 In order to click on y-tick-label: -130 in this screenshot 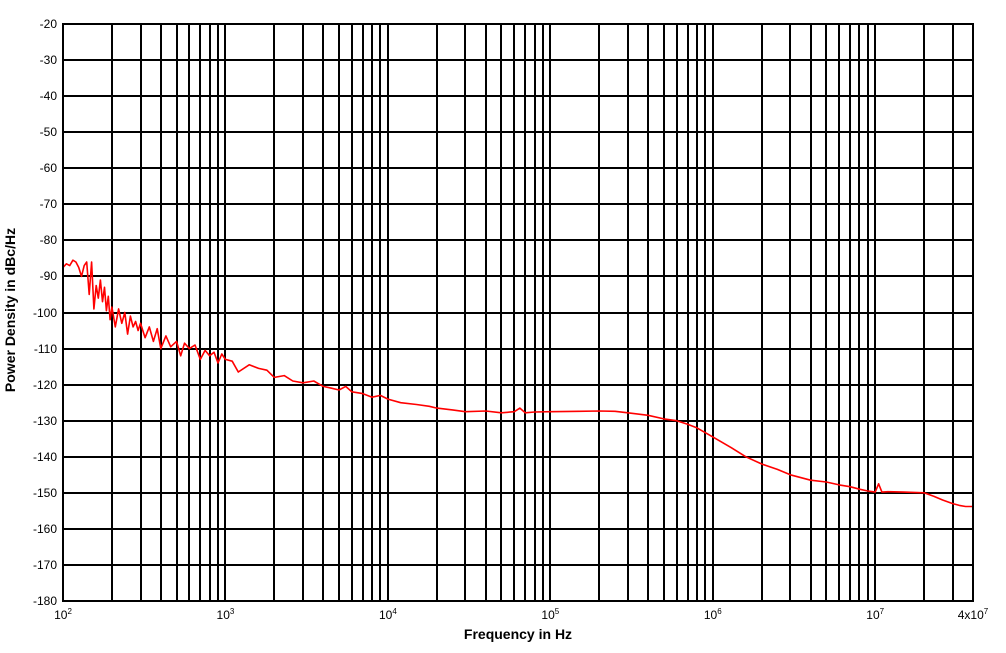, I will do `click(44, 421)`.